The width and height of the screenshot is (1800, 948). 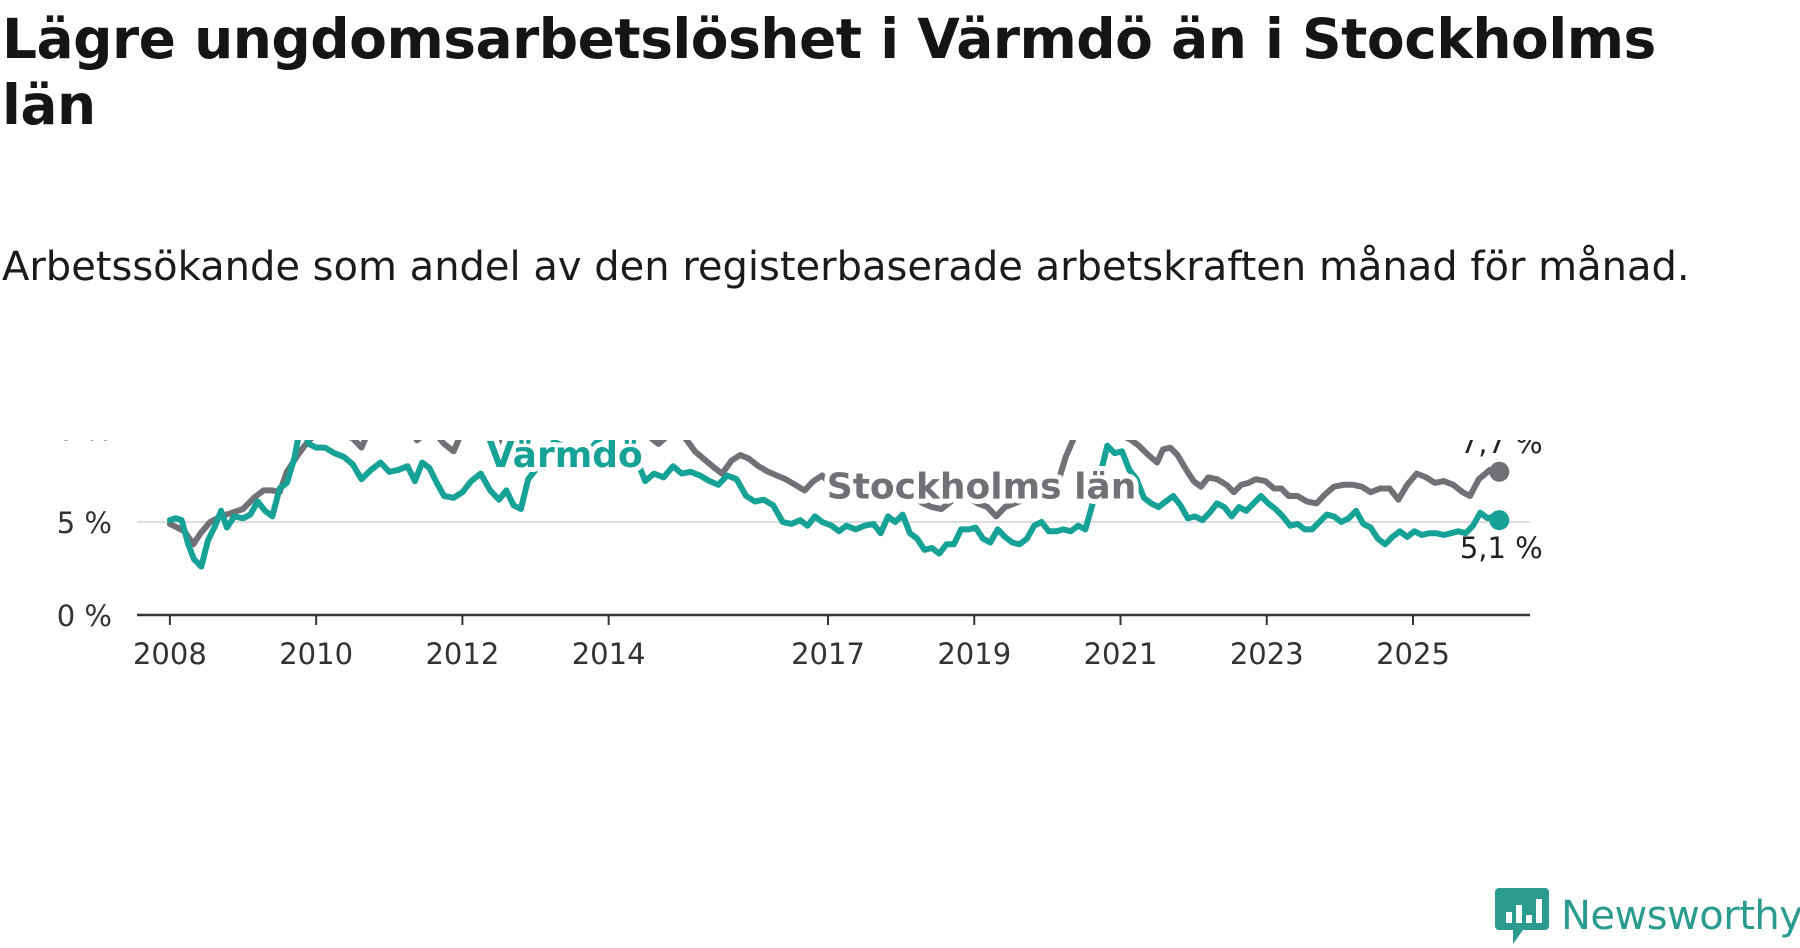 I want to click on y-tick-label: 0 %, so click(x=84, y=616).